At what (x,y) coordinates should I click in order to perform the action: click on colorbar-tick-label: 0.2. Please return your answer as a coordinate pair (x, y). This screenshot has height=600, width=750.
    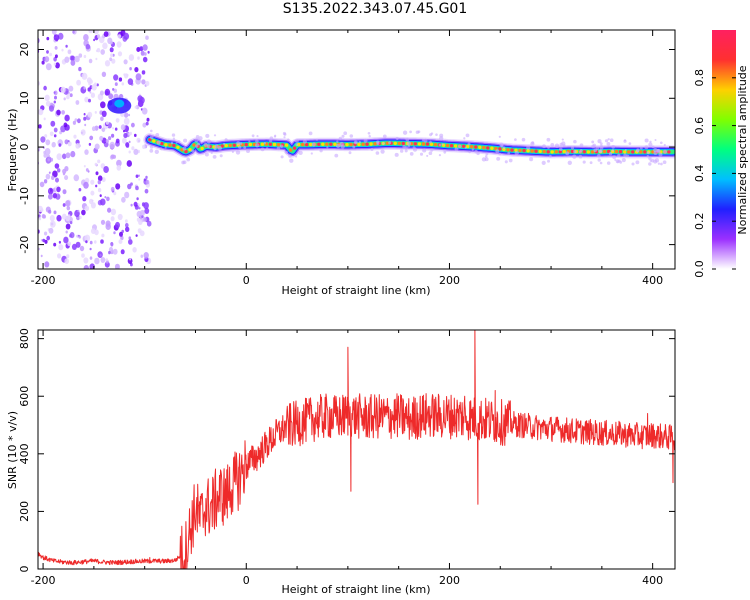
    Looking at the image, I should click on (699, 221).